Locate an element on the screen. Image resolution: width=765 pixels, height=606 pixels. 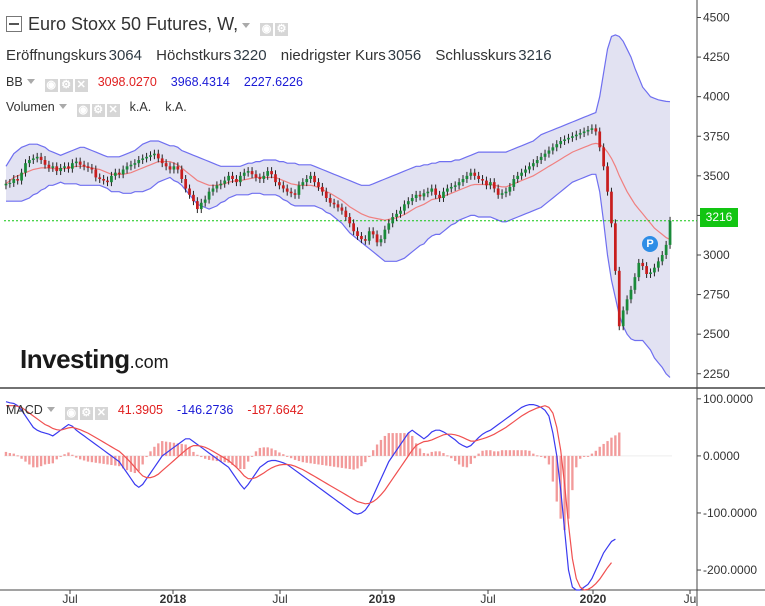
time-tick-label: 2019 is located at coordinates (382, 599).